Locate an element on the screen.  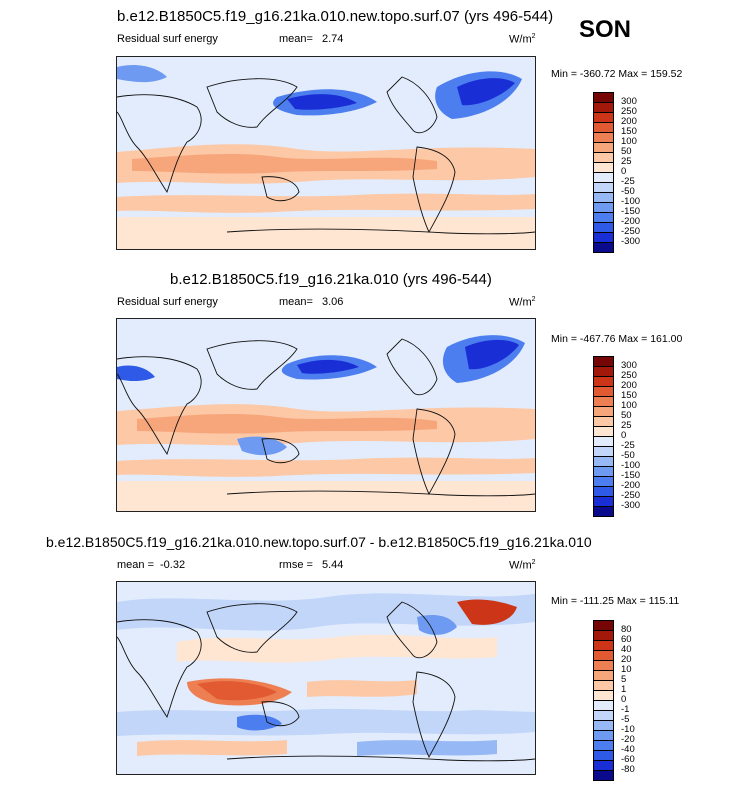
panel-2-tick: 100 is located at coordinates (629, 405).